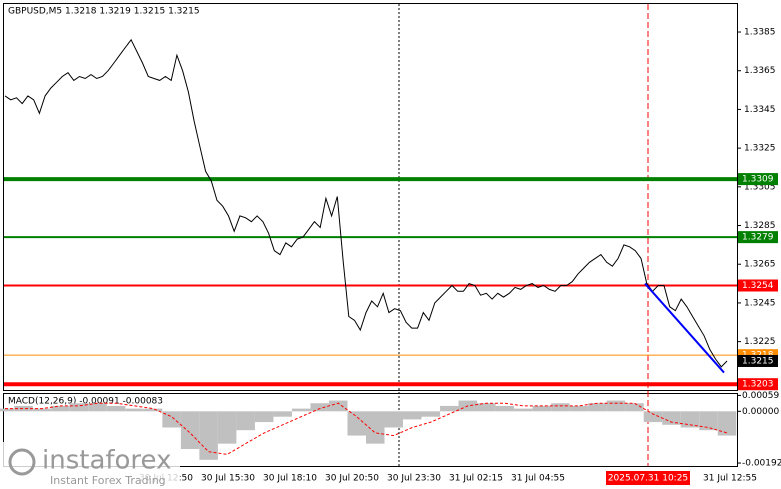 This screenshot has height=489, width=781. I want to click on y-tick-label: 1.3225, so click(760, 342).